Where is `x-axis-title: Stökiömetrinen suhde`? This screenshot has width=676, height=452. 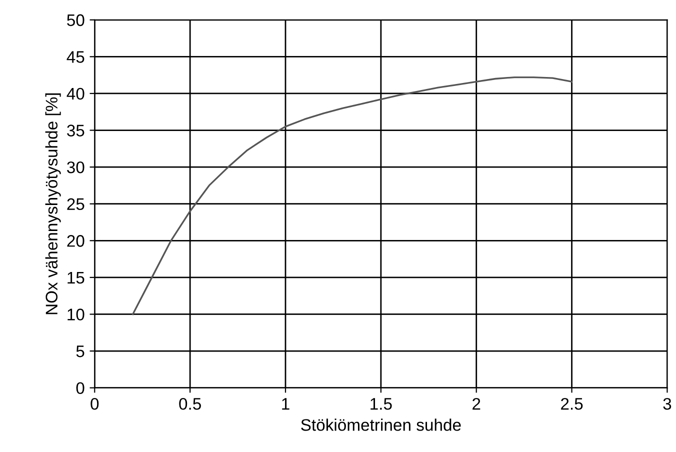 x-axis-title: Stökiömetrinen suhde is located at coordinates (381, 424).